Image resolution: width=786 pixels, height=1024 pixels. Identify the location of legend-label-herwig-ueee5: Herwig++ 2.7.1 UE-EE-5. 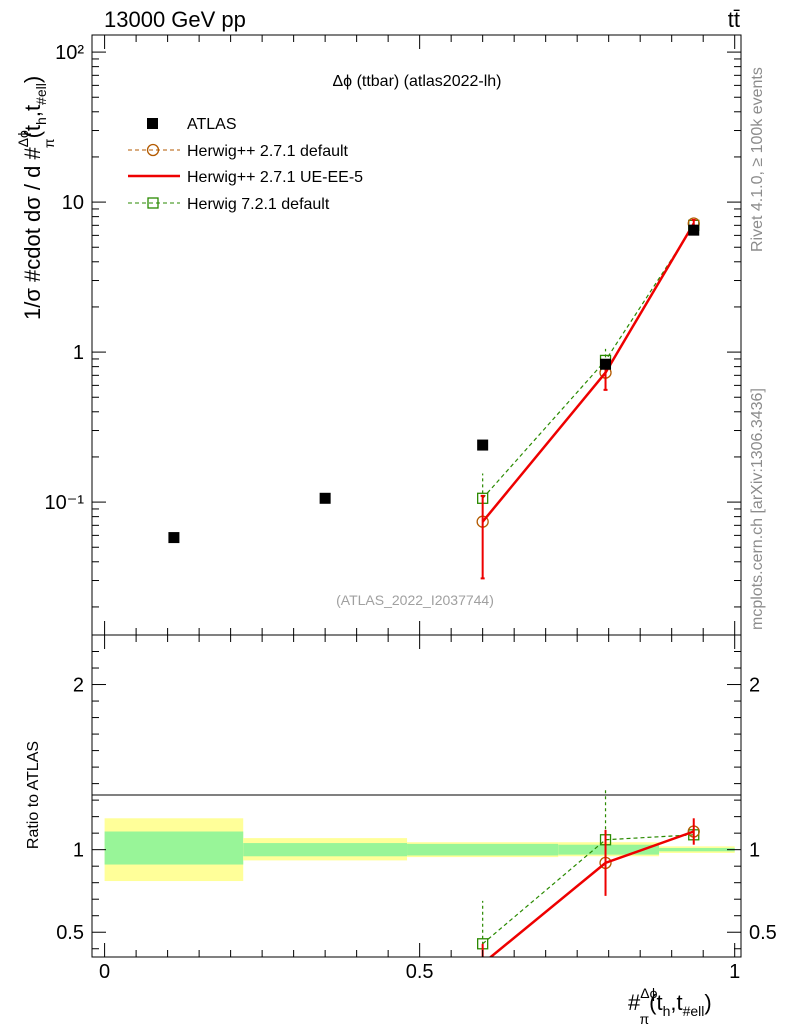
(275, 177).